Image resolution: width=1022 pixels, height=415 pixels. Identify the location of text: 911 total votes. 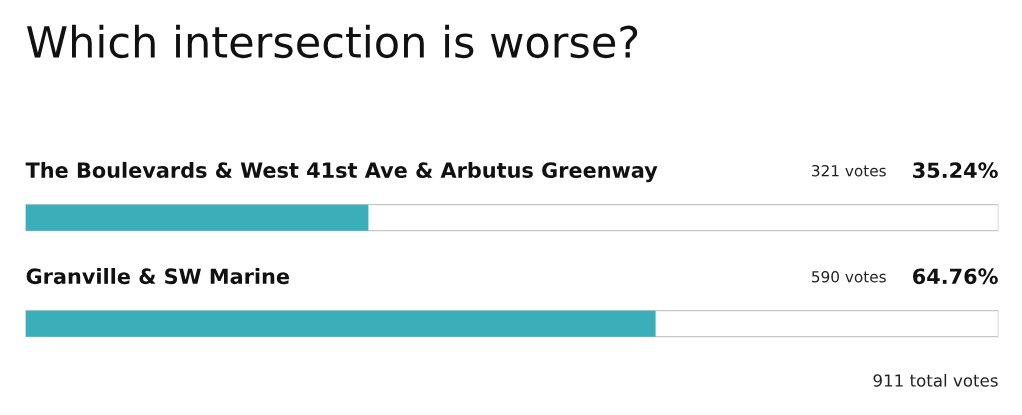
(935, 380).